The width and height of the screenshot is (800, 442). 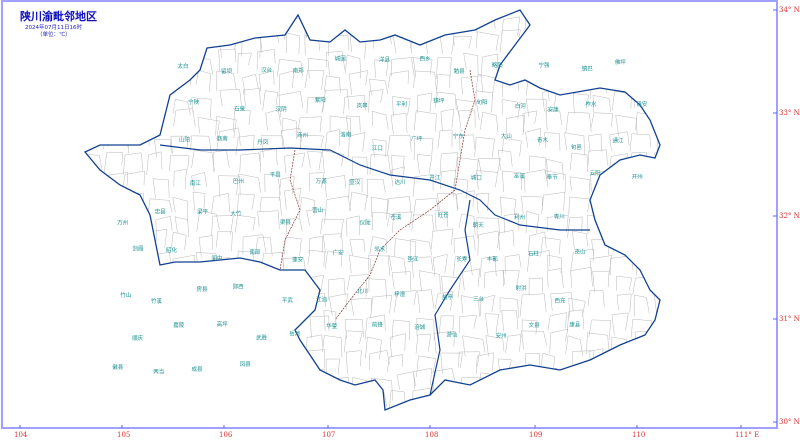 What do you see at coordinates (559, 217) in the screenshot?
I see `place-label: 青川` at bounding box center [559, 217].